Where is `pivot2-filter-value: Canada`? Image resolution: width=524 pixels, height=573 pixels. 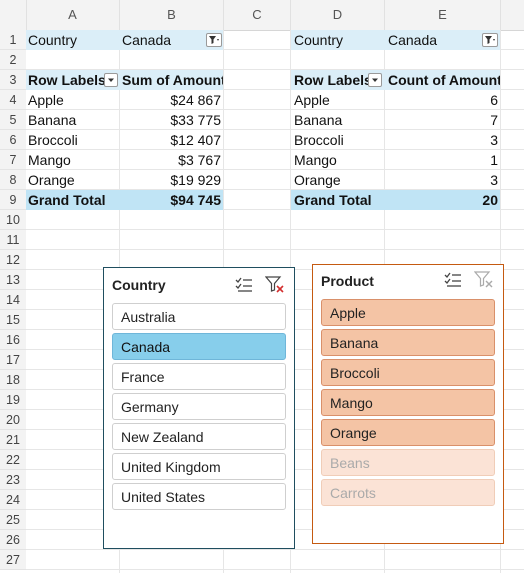
pivot2-filter-value: Canada is located at coordinates (413, 40).